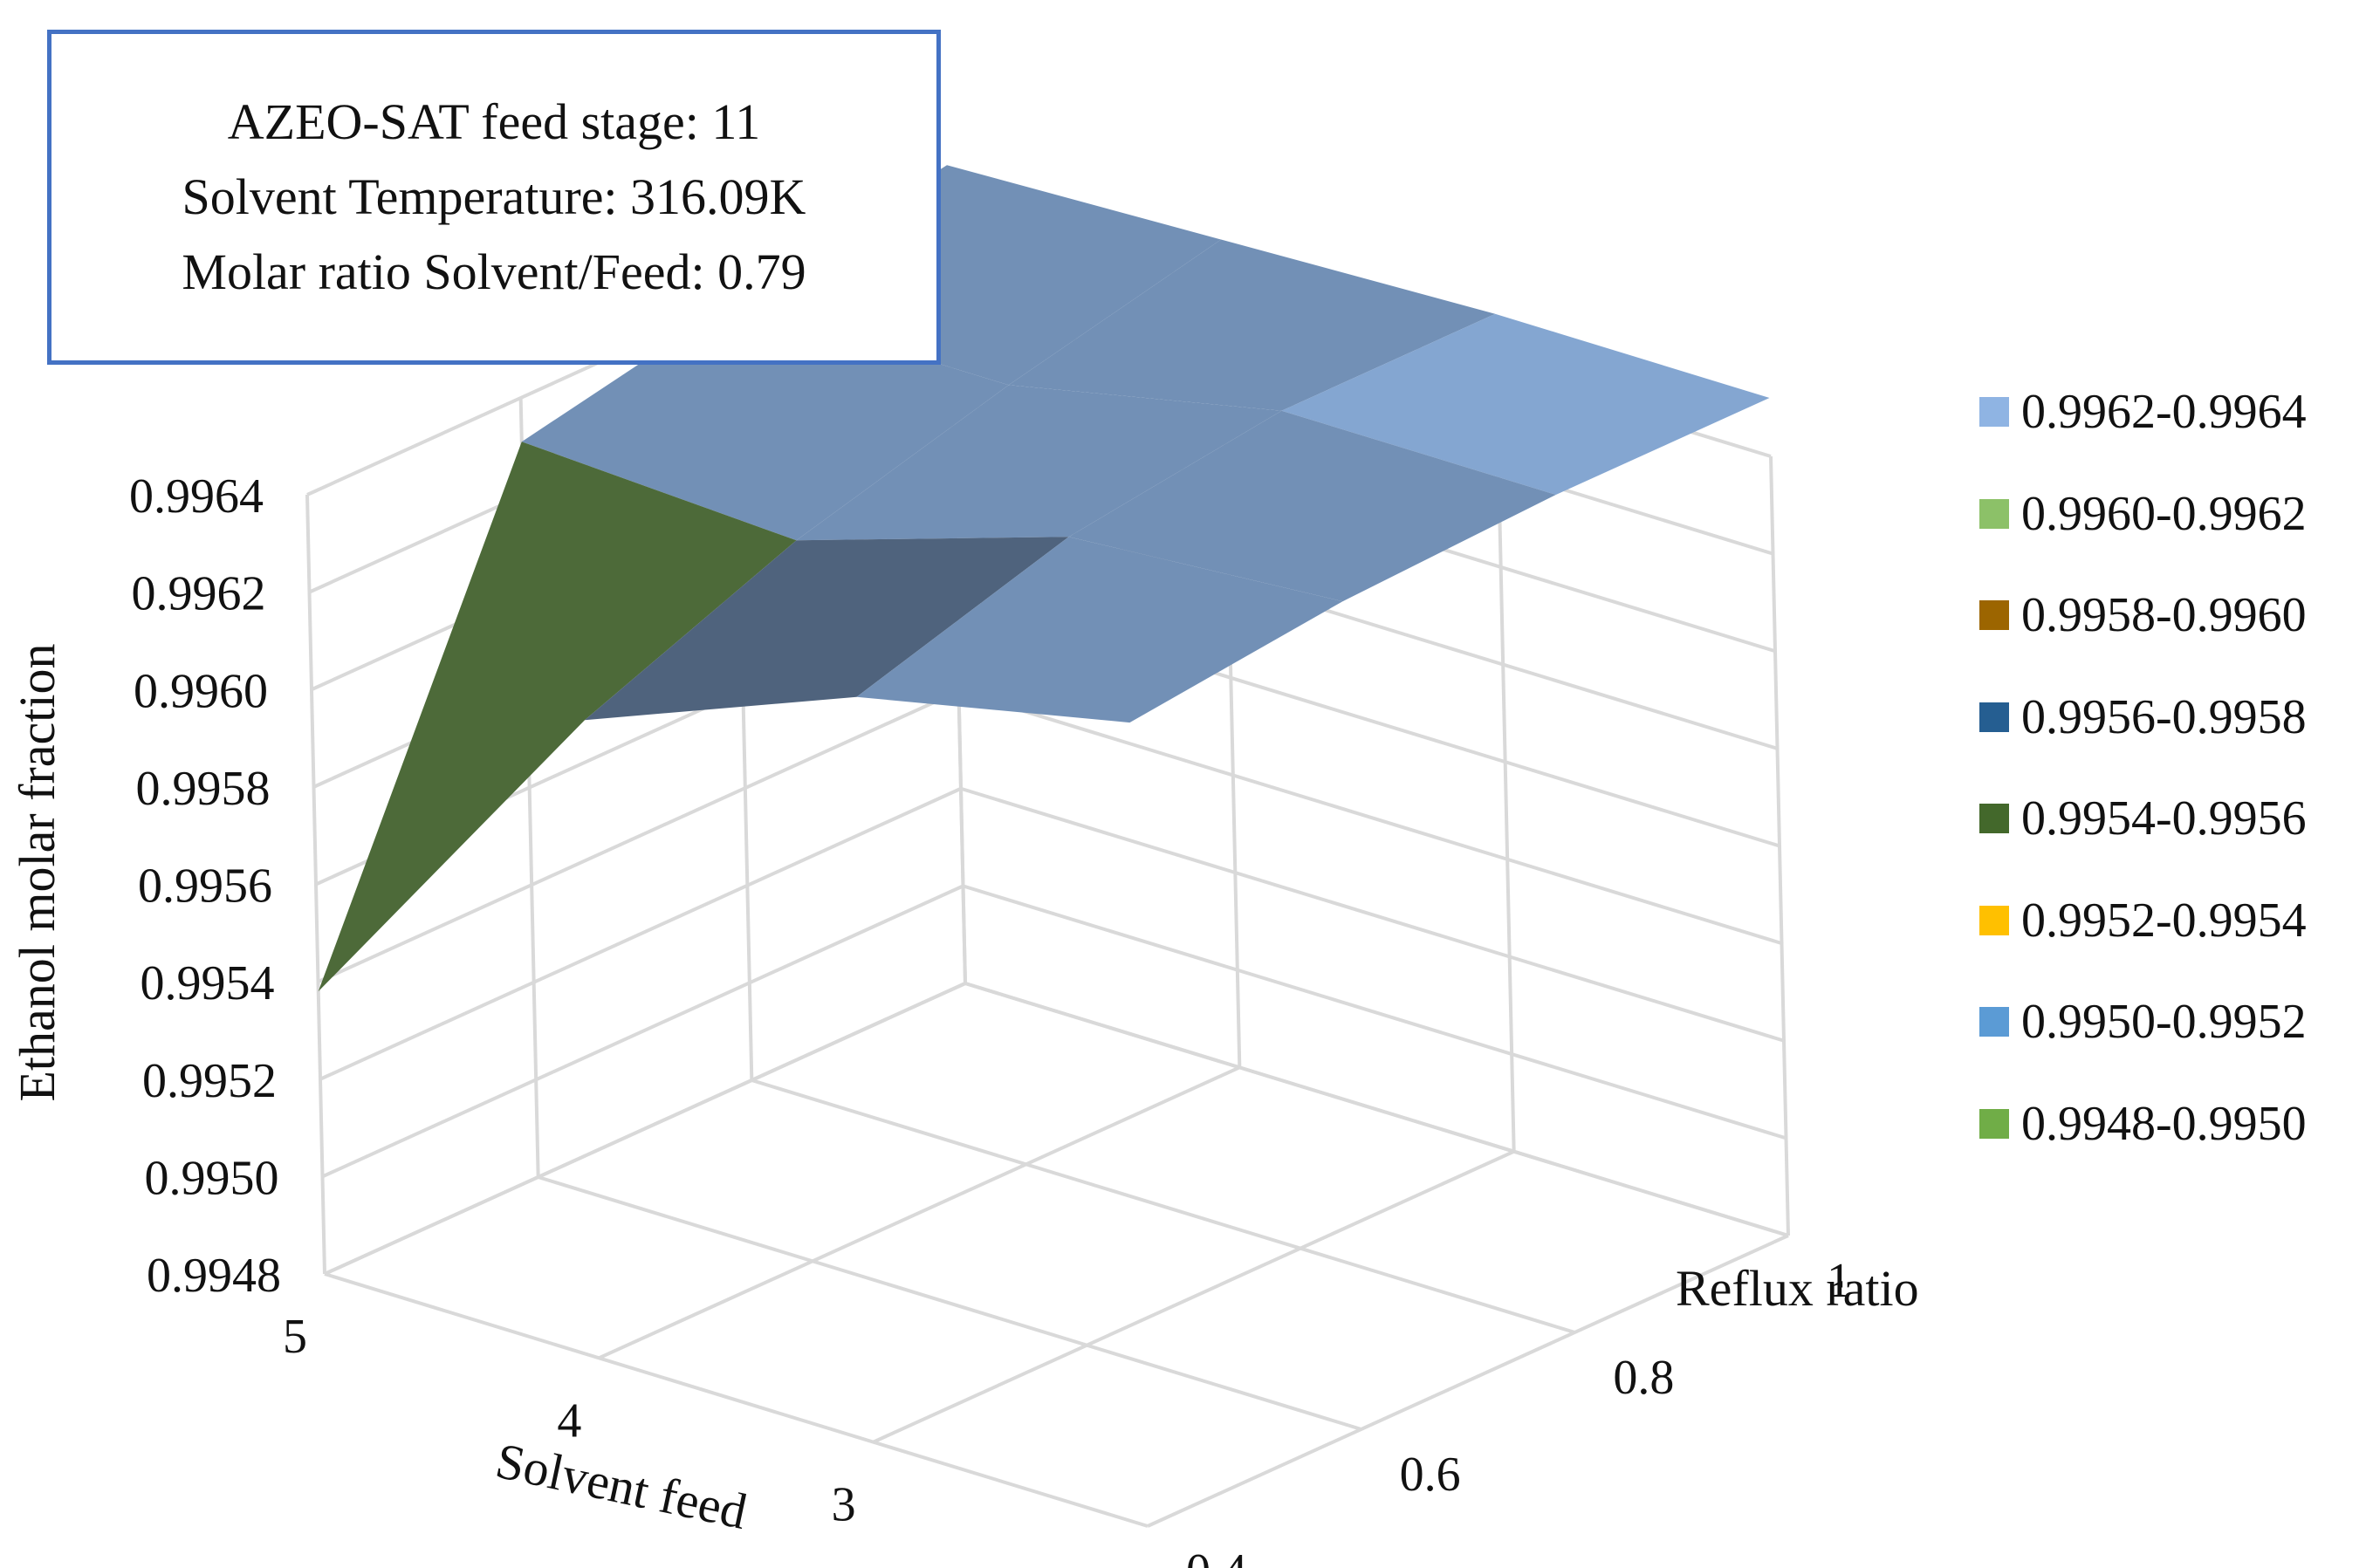  I want to click on legend-label: 0.9958-0.9960, so click(2164, 615).